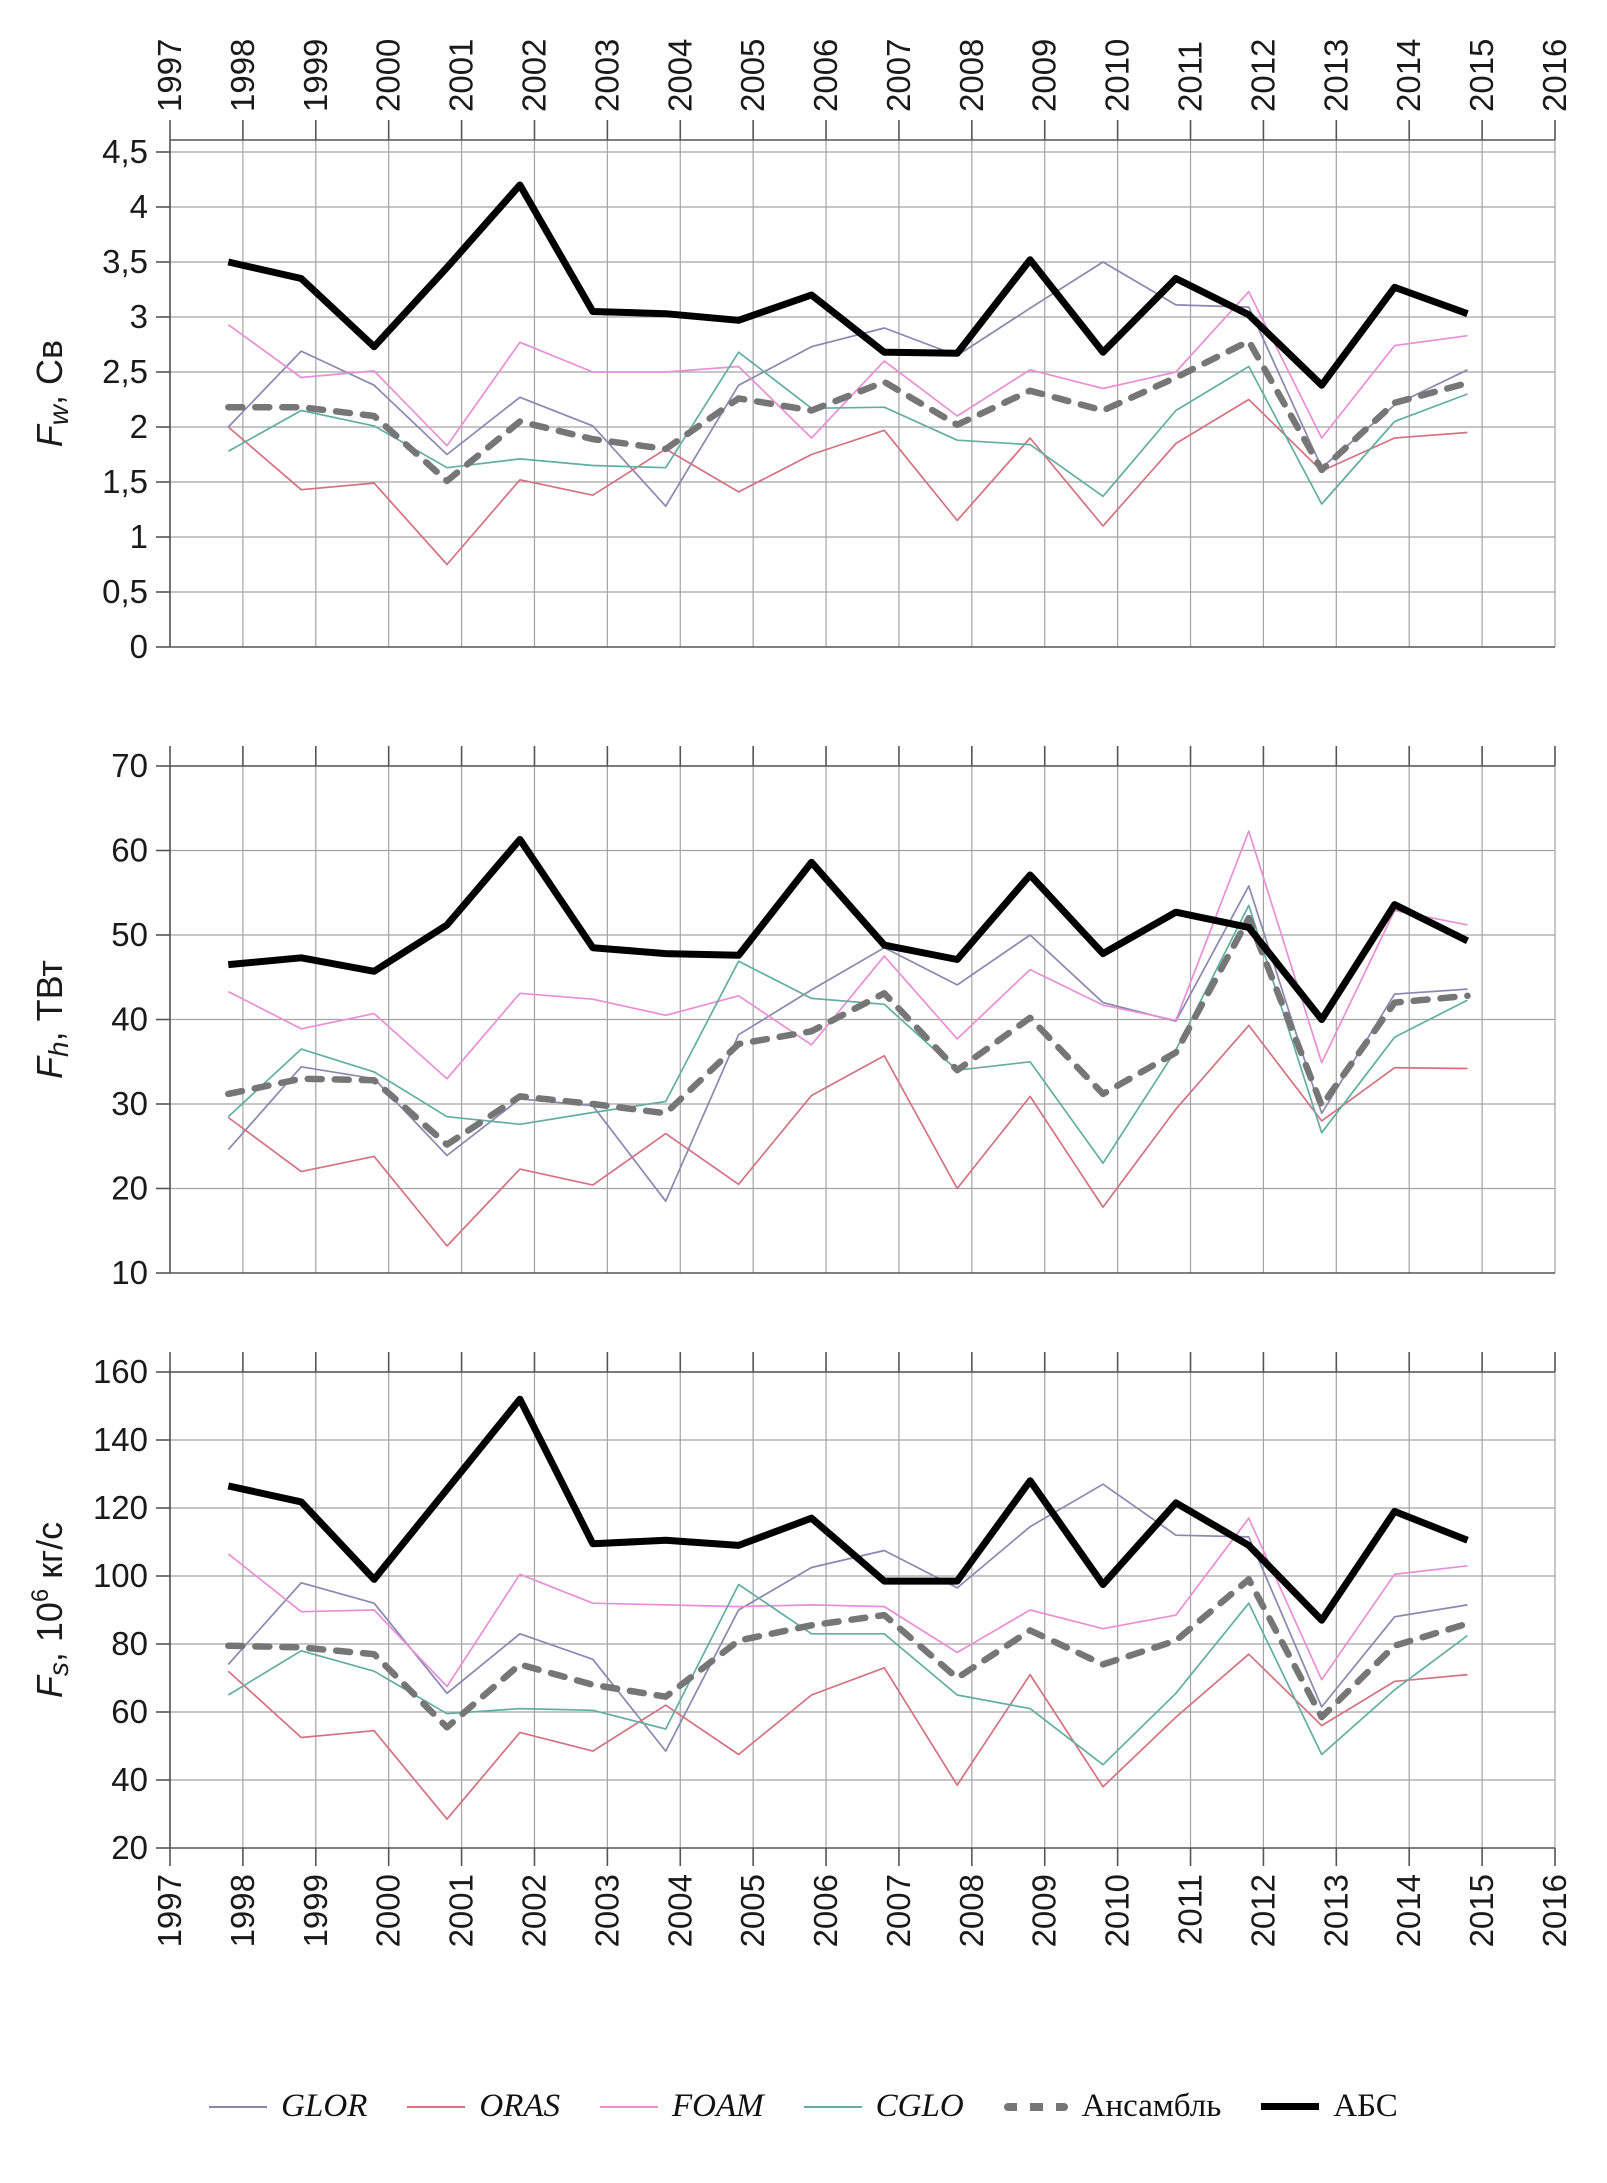 Image resolution: width=1607 pixels, height=2183 pixels. I want to click on y-tick-label: 1, so click(139, 536).